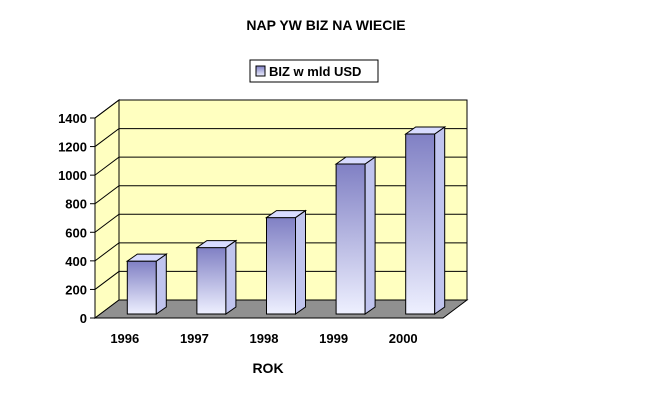 The image size is (653, 405). Describe the element at coordinates (72, 118) in the screenshot. I see `y-tick-label: 1400` at that location.